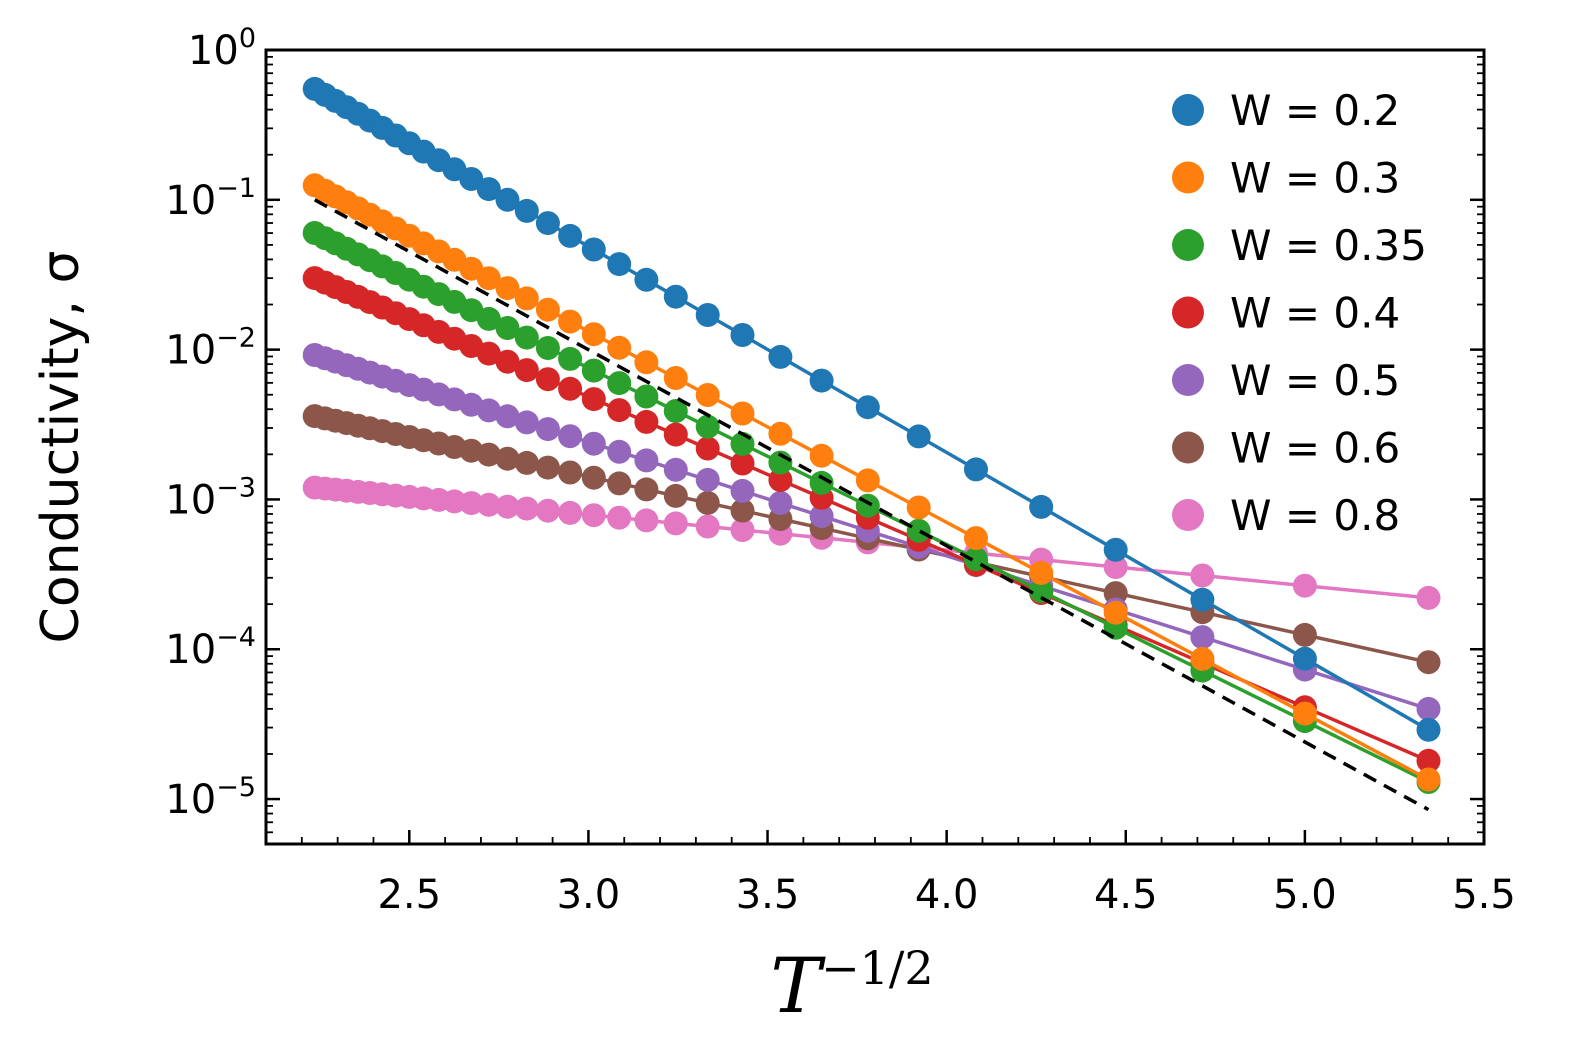 The height and width of the screenshot is (1051, 1578). I want to click on x-tick-label: 5.5, so click(1484, 895).